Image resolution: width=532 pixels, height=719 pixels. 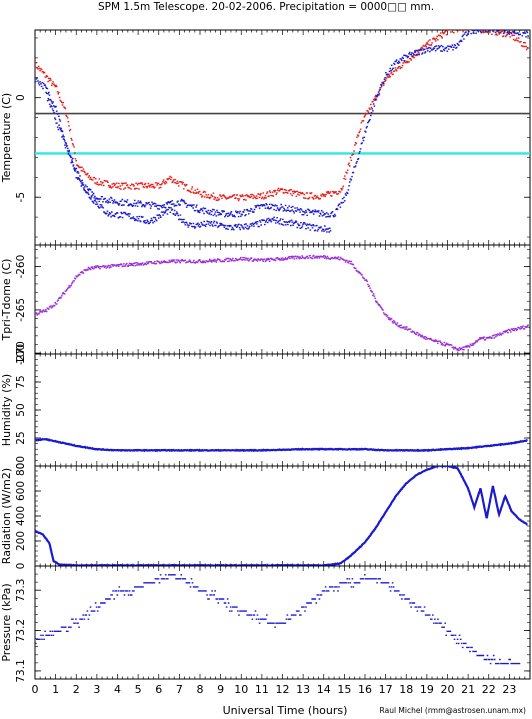 I want to click on y-tick-label: -270, so click(x=21, y=353).